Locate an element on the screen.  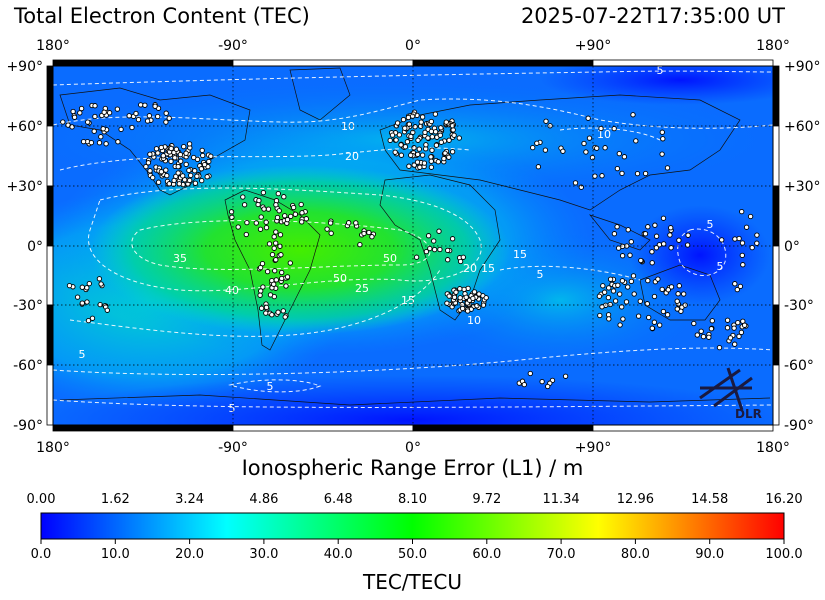
frame-bar-right is located at coordinates (776, 275).